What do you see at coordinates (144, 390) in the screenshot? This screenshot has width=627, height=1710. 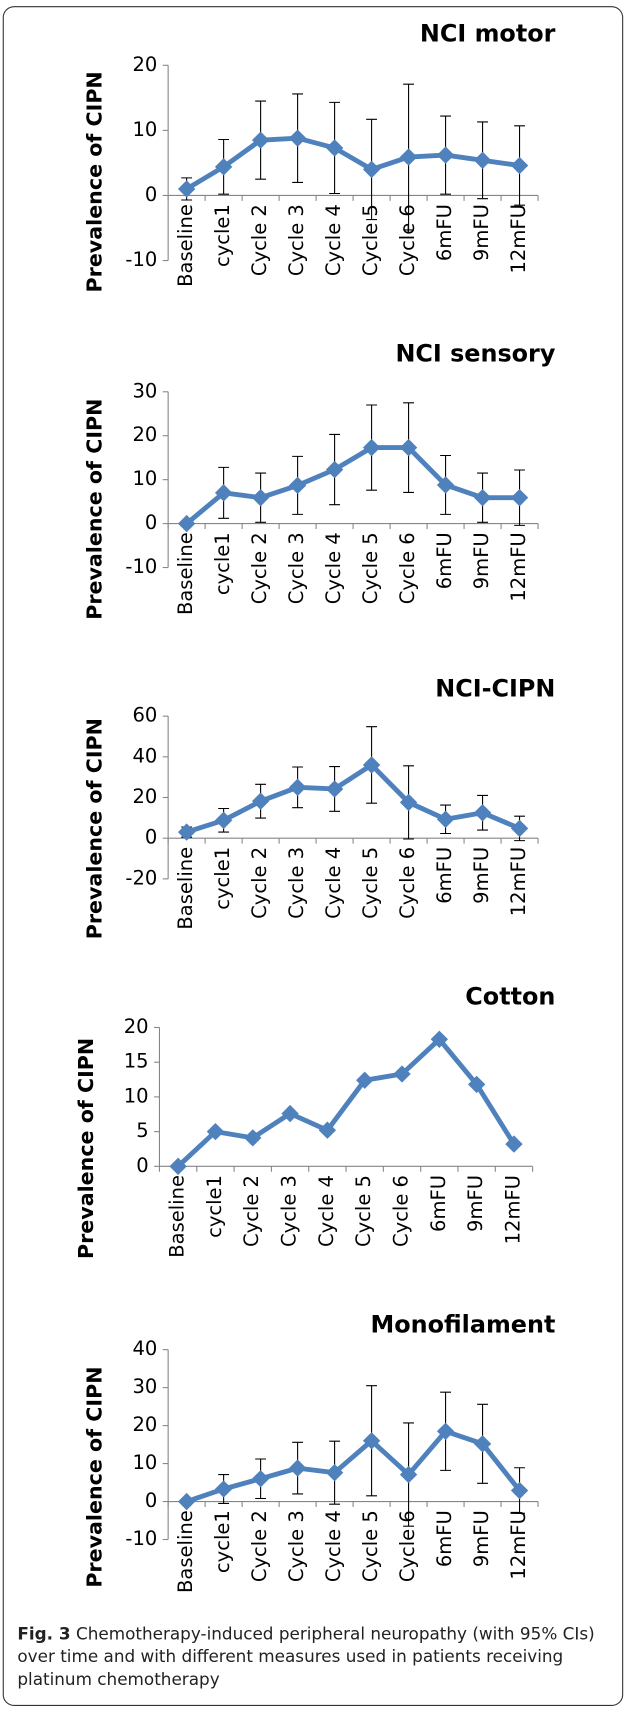 I see `y-tick-label: 30` at bounding box center [144, 390].